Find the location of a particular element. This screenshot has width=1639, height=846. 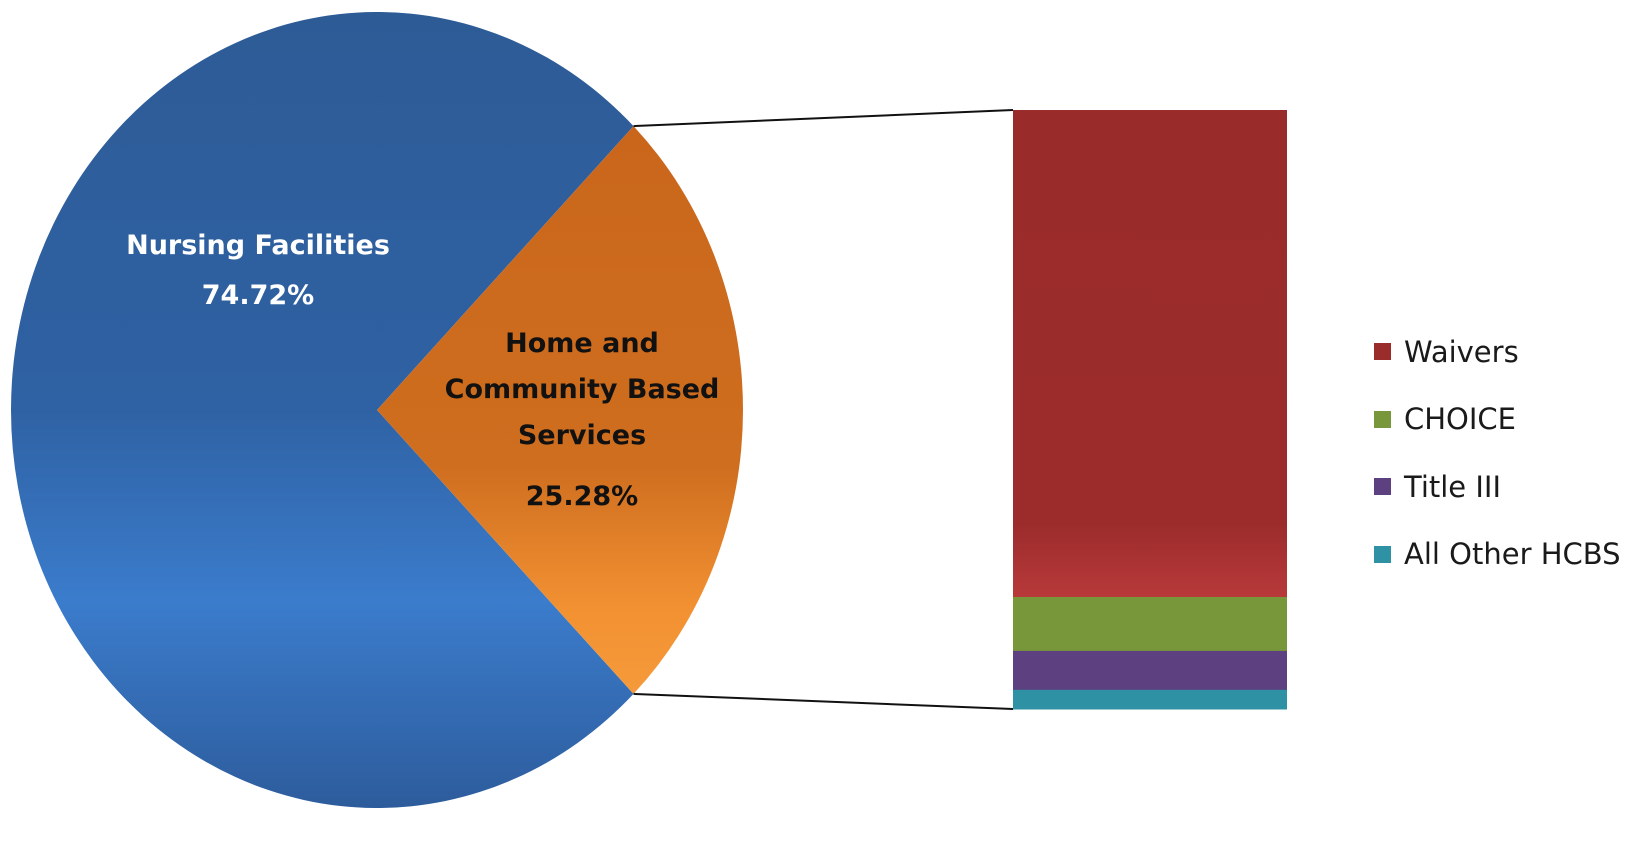

connector-line-top is located at coordinates (823, 118).